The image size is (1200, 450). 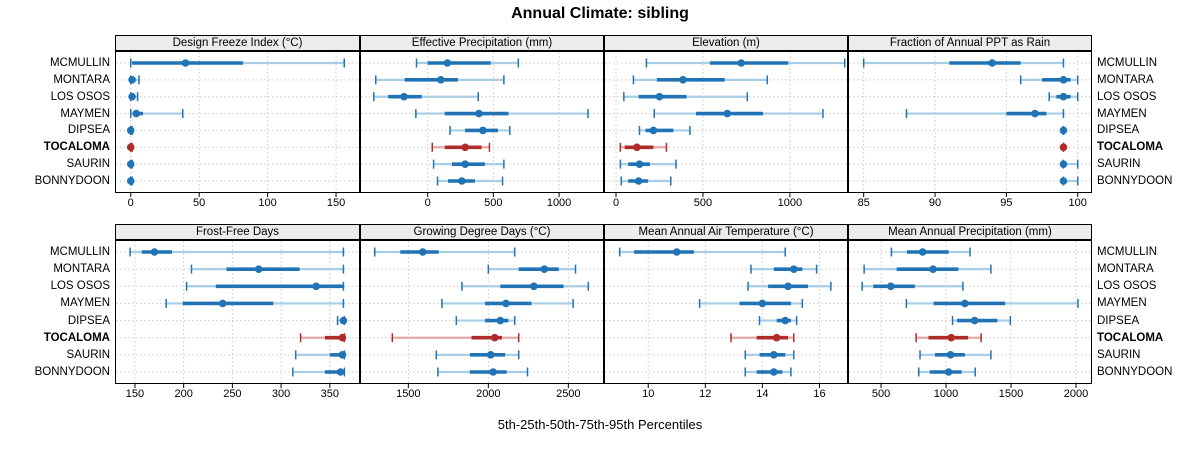 What do you see at coordinates (1135, 181) in the screenshot?
I see `site-label-right: BONNYDOON` at bounding box center [1135, 181].